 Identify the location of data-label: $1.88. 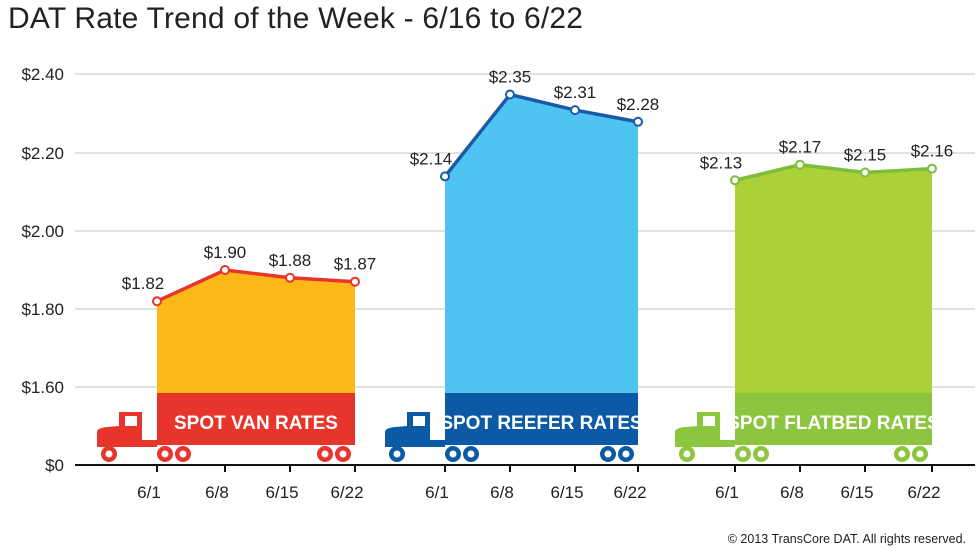
(290, 260).